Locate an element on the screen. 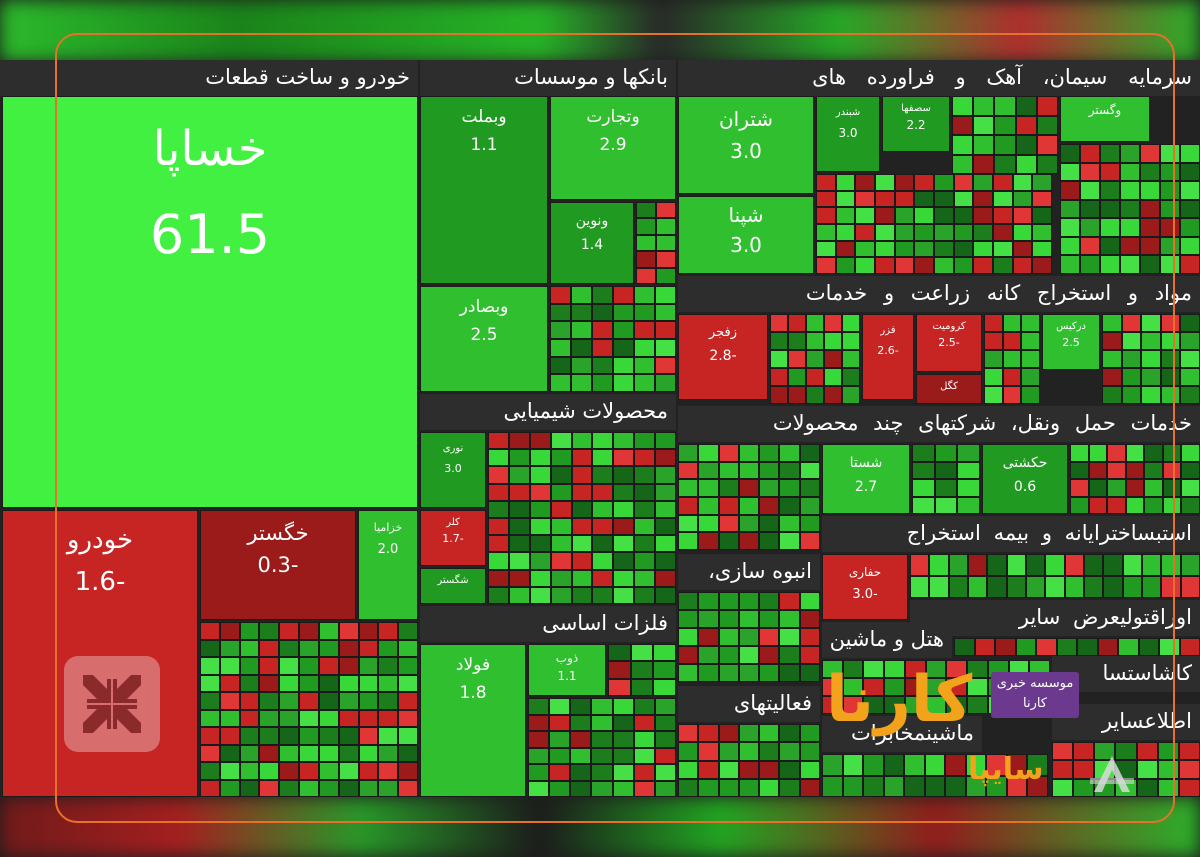 The width and height of the screenshot is (1200, 857). tile-fazar: فزر 2.6- is located at coordinates (888, 357).